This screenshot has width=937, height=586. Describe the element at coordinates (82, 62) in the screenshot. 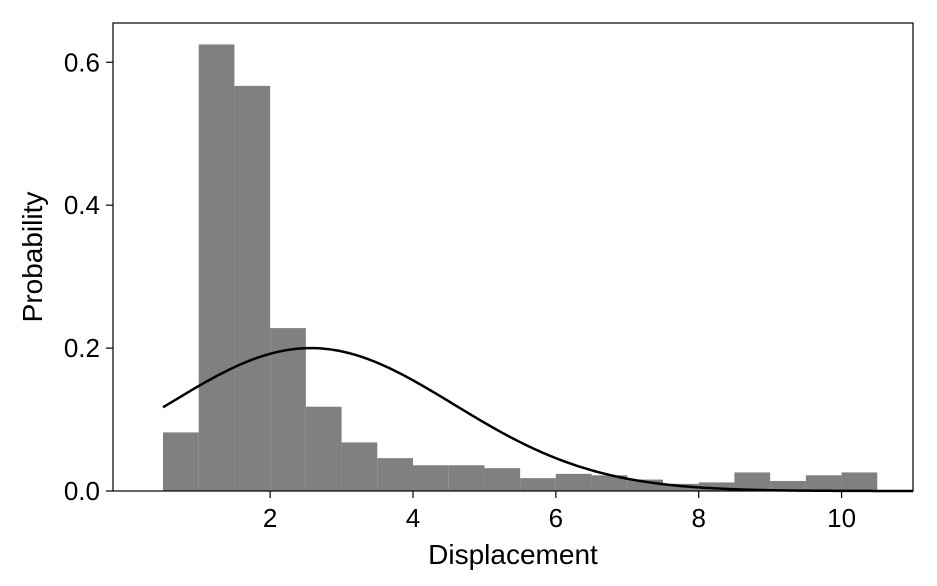

I see `y-tick-label: 0.6` at that location.